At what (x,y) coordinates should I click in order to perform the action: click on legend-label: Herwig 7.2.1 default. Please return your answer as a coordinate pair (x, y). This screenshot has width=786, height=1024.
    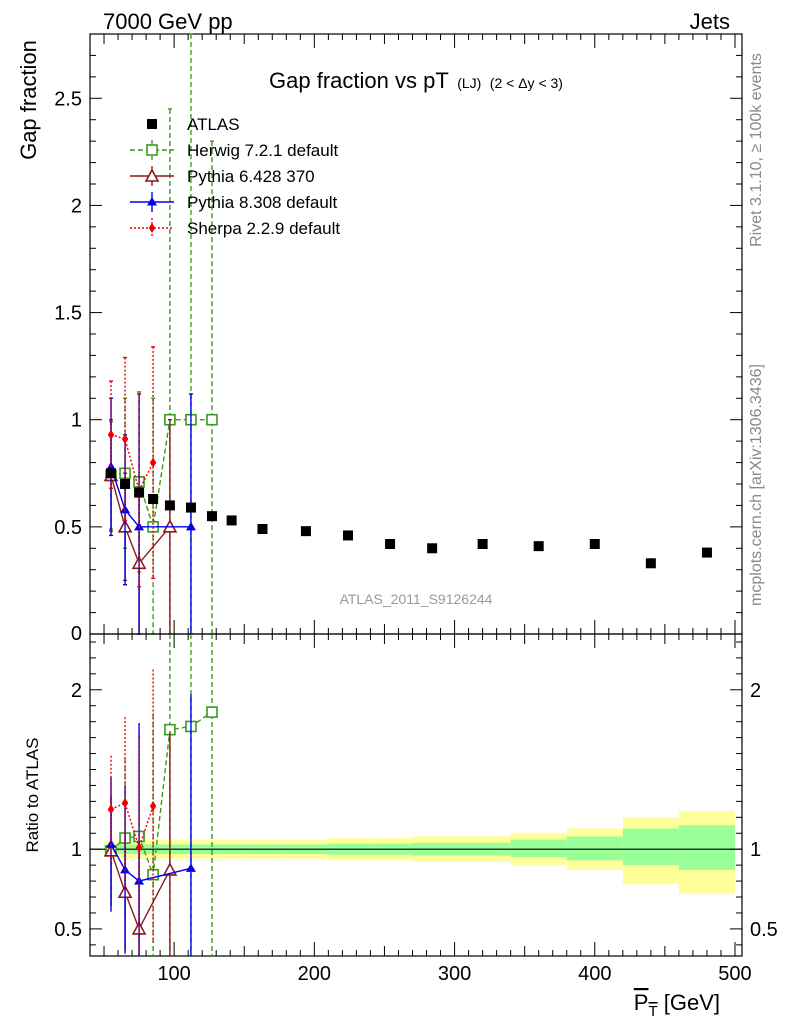
    Looking at the image, I should click on (262, 150).